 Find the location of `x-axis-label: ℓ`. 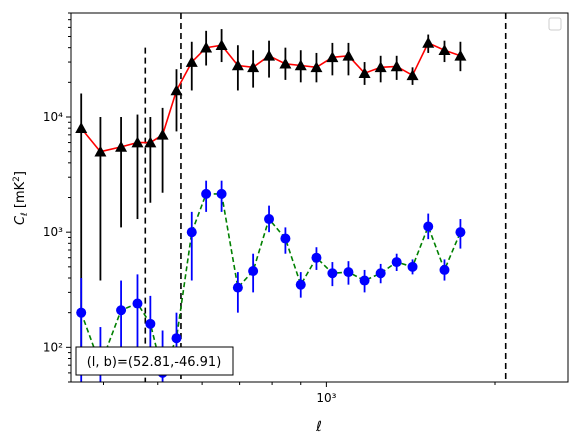

x-axis-label: ℓ is located at coordinates (318, 427).